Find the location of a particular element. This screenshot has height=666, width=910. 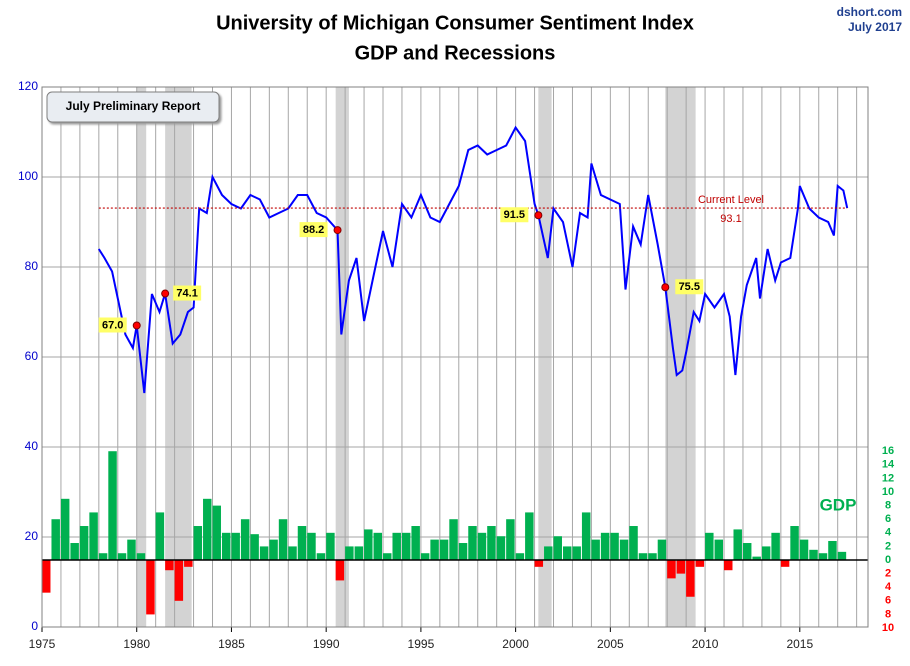

report-box is located at coordinates (133, 107).